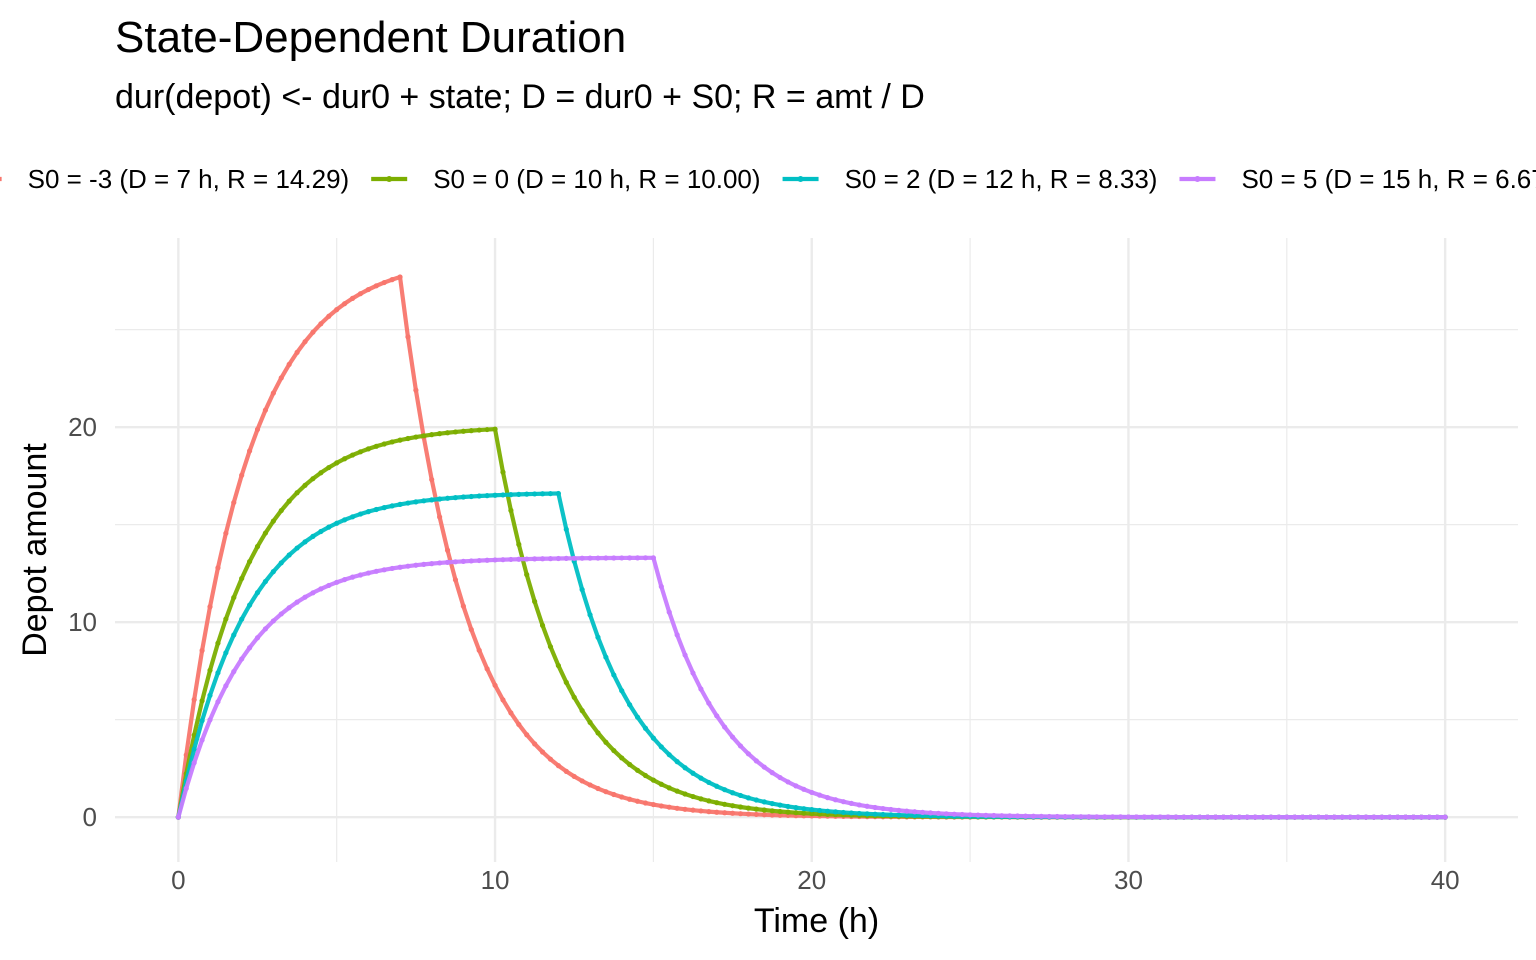  What do you see at coordinates (811, 880) in the screenshot?
I see `x-tick-label: 20` at bounding box center [811, 880].